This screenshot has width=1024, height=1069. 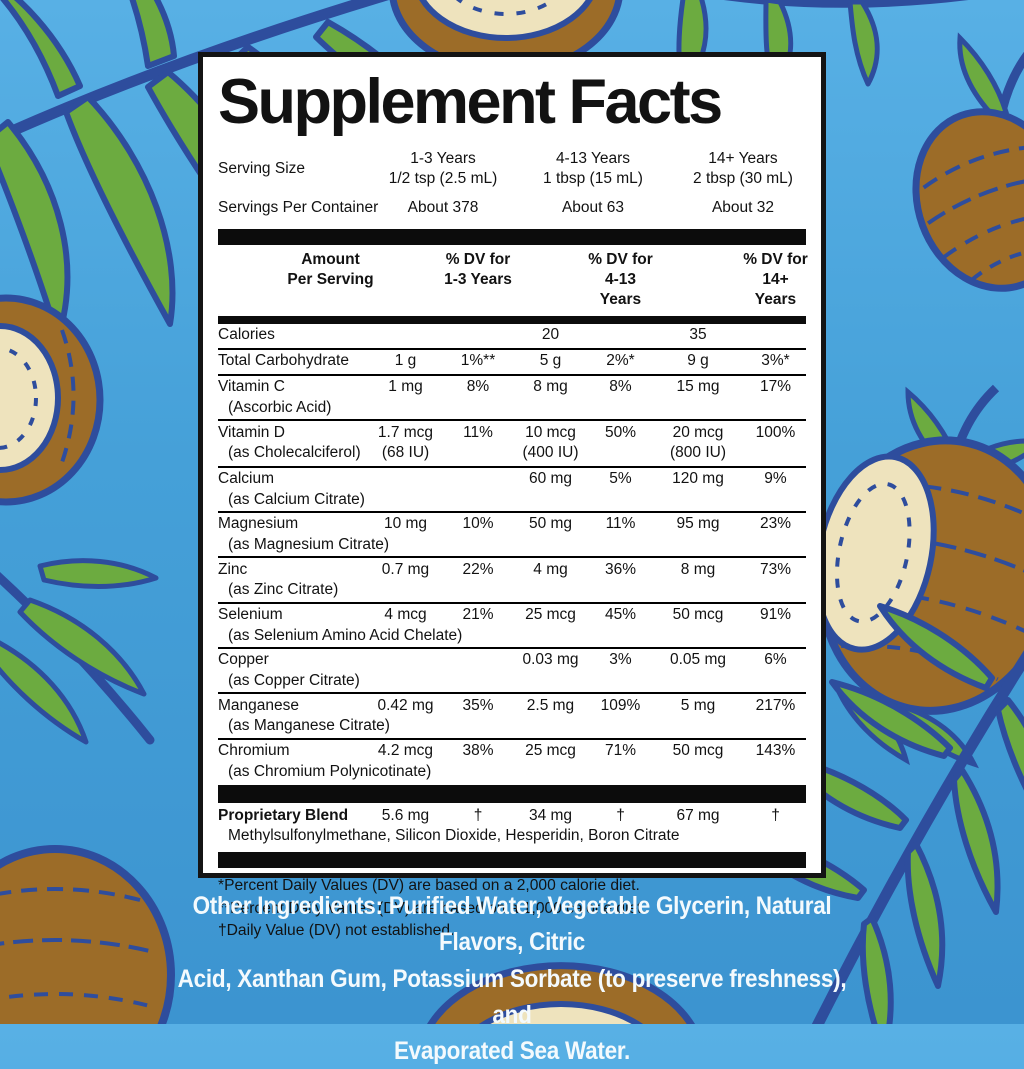 I want to click on nutrient-value: 20 mcg, so click(x=698, y=432).